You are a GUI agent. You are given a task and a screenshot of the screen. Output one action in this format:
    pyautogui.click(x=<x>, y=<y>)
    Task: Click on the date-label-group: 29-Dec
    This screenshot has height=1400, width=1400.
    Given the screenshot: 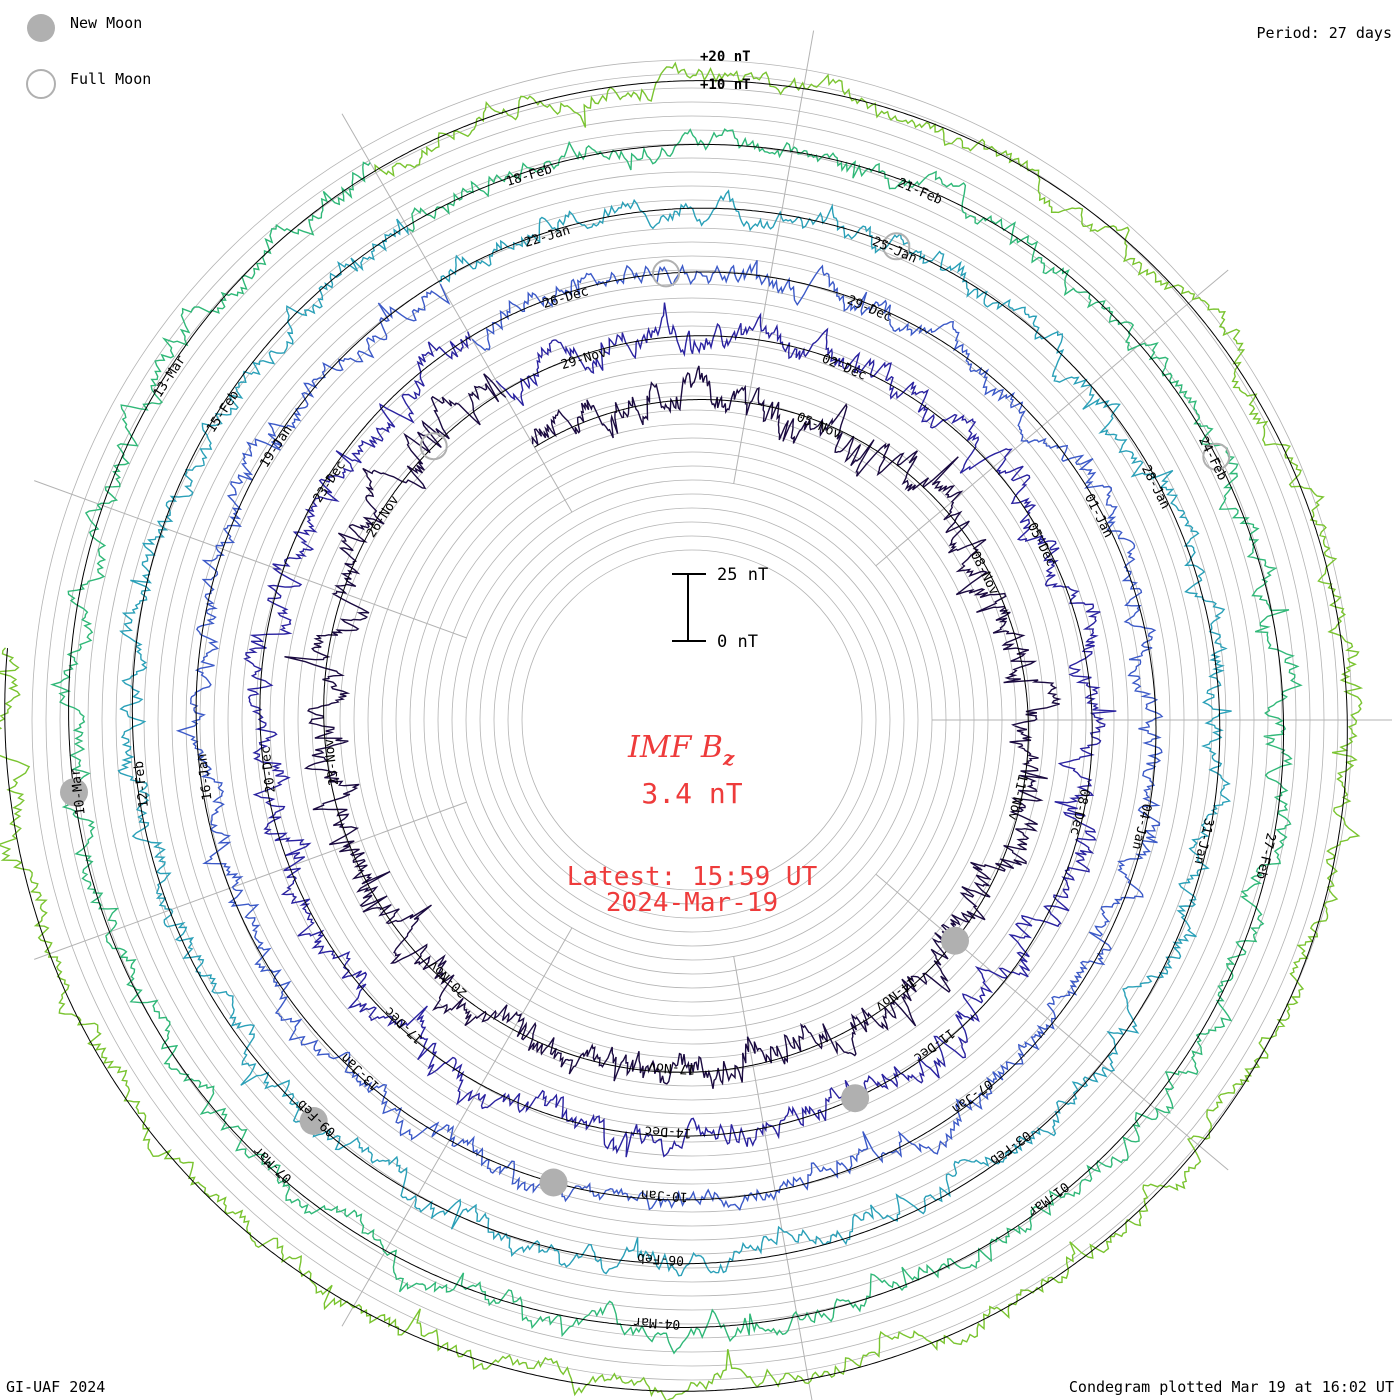 What is the action you would take?
    pyautogui.click(x=869, y=309)
    